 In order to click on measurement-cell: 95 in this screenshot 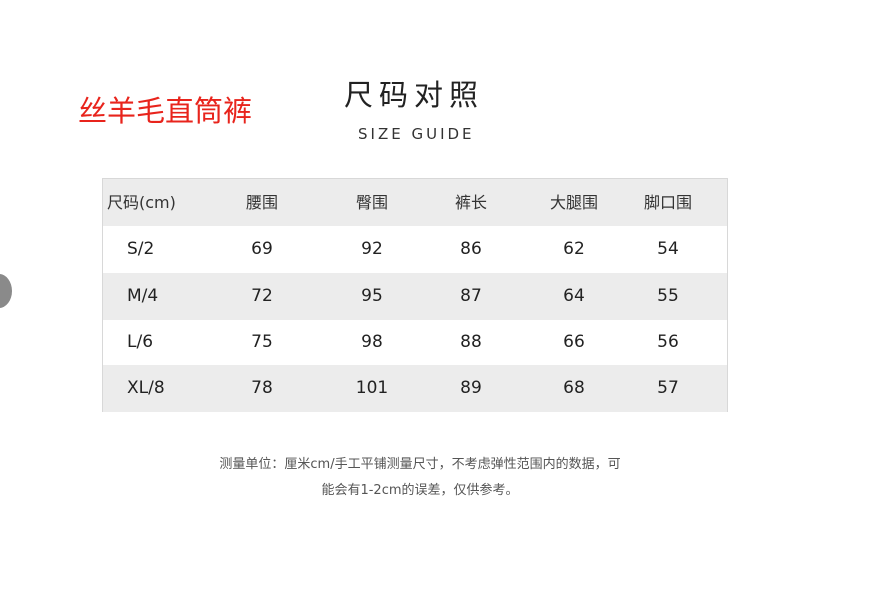, I will do `click(372, 296)`.